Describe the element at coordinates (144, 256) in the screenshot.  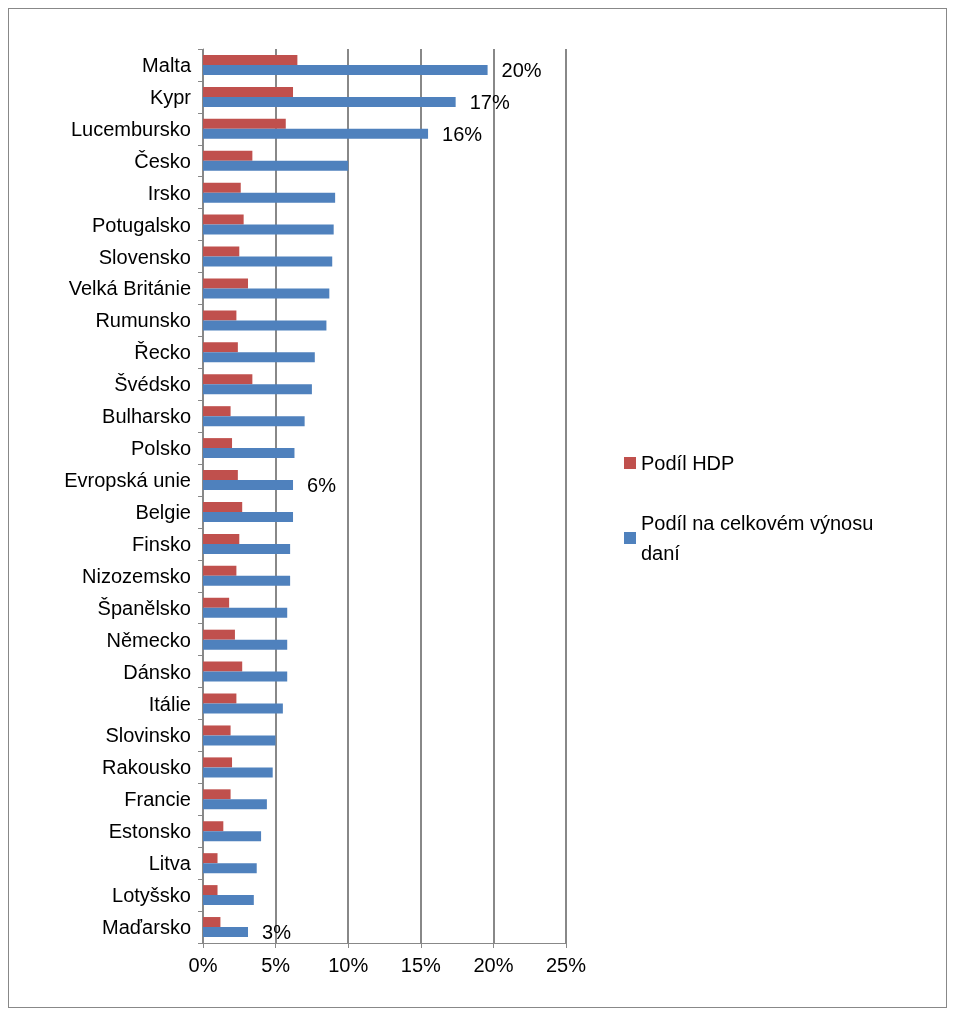
I see `y-tick-label: Slovensko` at that location.